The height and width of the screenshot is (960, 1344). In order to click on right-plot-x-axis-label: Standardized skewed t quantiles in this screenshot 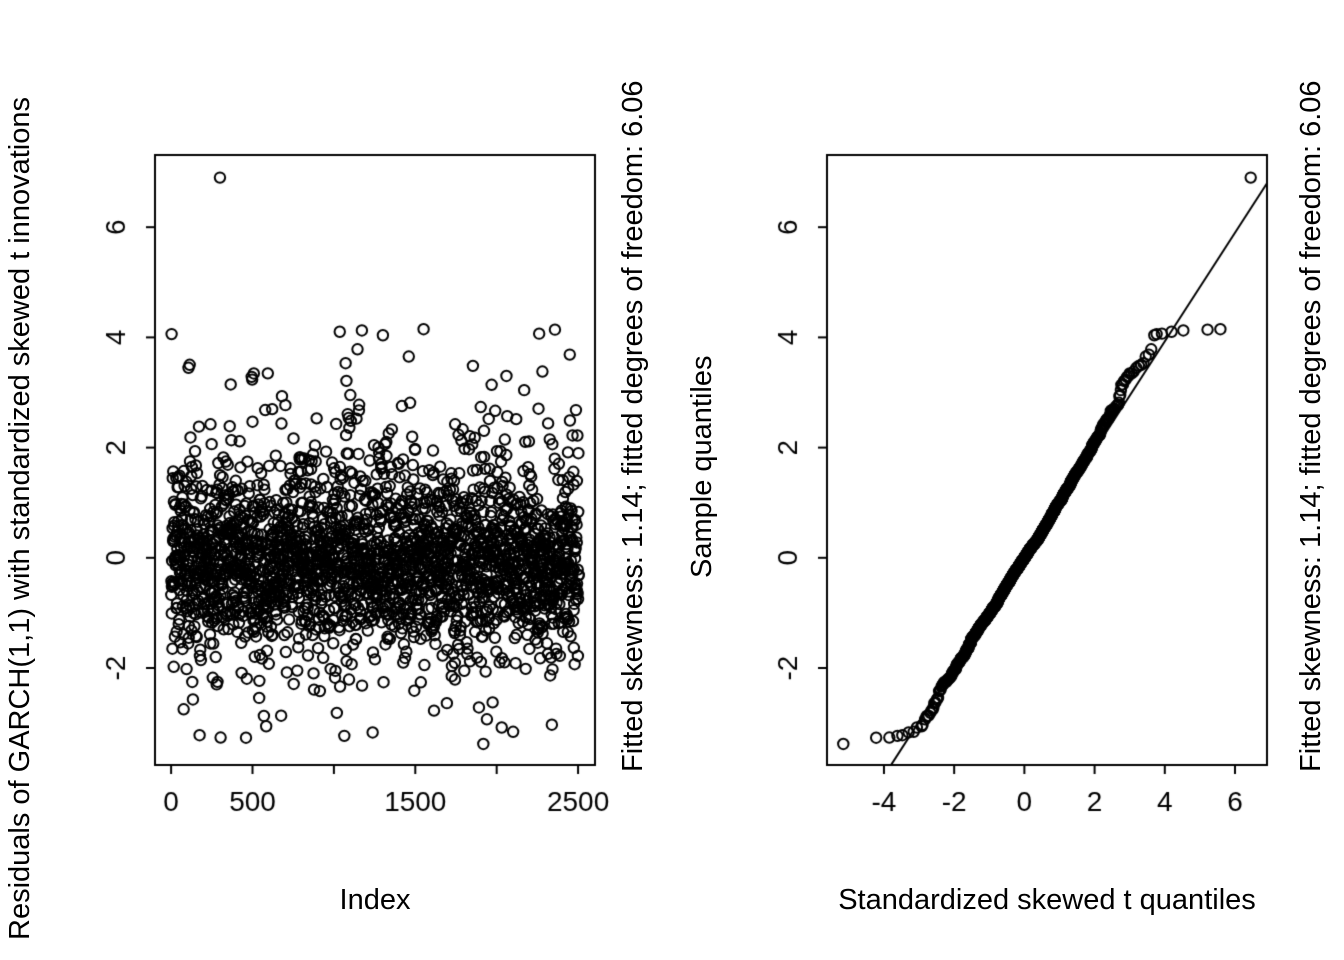, I will do `click(1047, 900)`.